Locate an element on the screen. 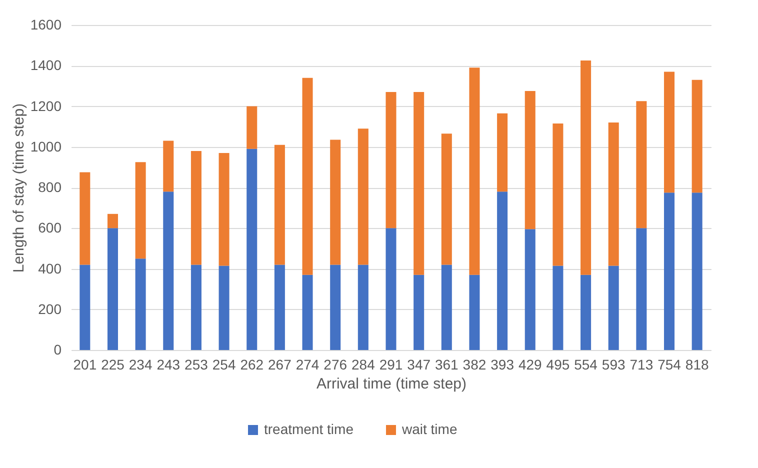 This screenshot has height=468, width=758. legend-label: treatment time is located at coordinates (309, 429).